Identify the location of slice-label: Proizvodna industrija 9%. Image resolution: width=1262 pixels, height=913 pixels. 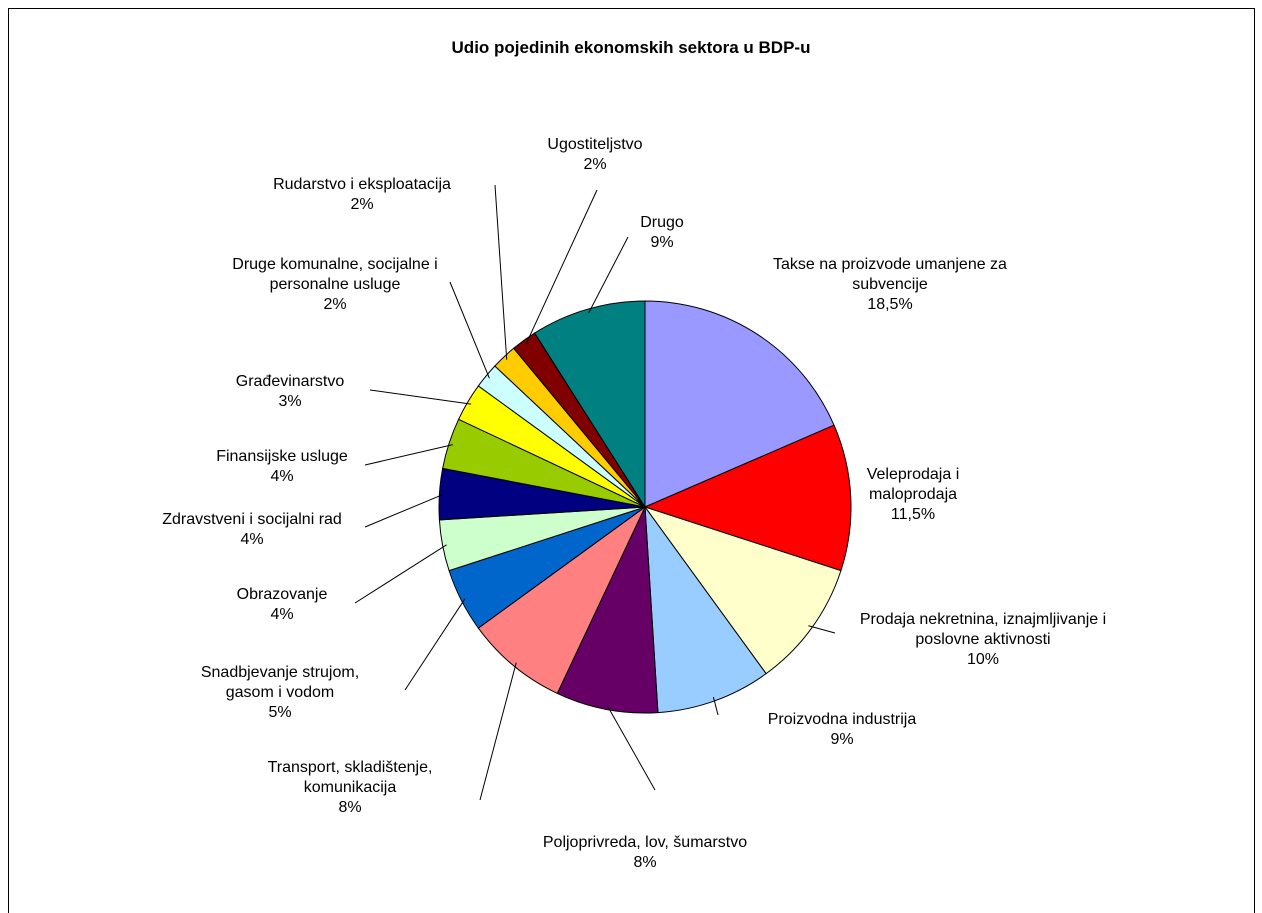
(842, 730).